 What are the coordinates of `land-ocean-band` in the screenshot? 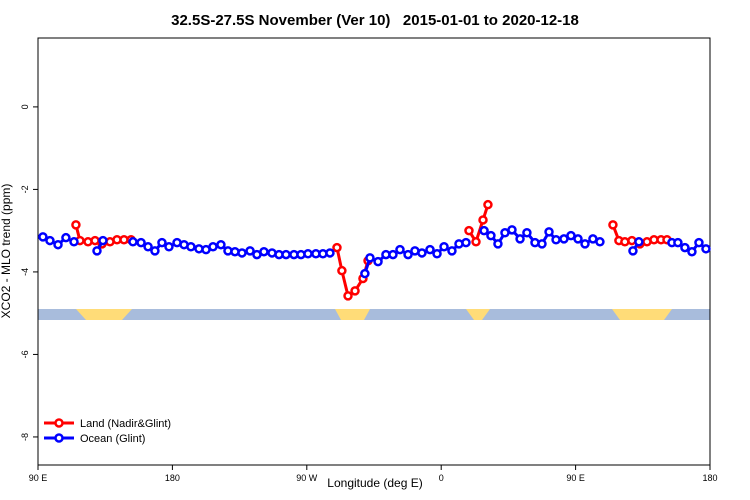 It's located at (374, 314).